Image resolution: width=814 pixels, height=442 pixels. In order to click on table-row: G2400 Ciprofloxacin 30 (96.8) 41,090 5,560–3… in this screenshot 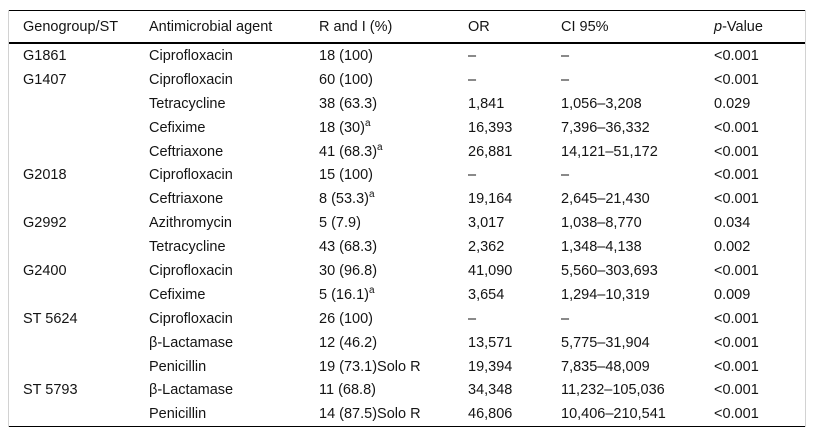, I will do `click(407, 271)`.